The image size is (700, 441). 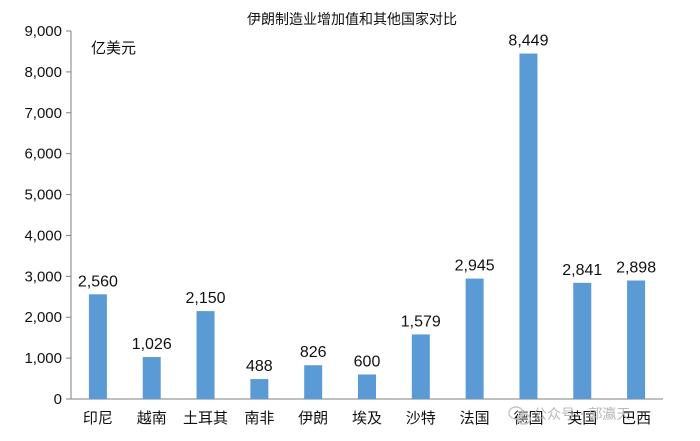 I want to click on x-axis-labels: 印尼 越南 土耳其 南非 伊朗 埃及 沙特 法国 德国 英国 巴西, so click(x=367, y=418).